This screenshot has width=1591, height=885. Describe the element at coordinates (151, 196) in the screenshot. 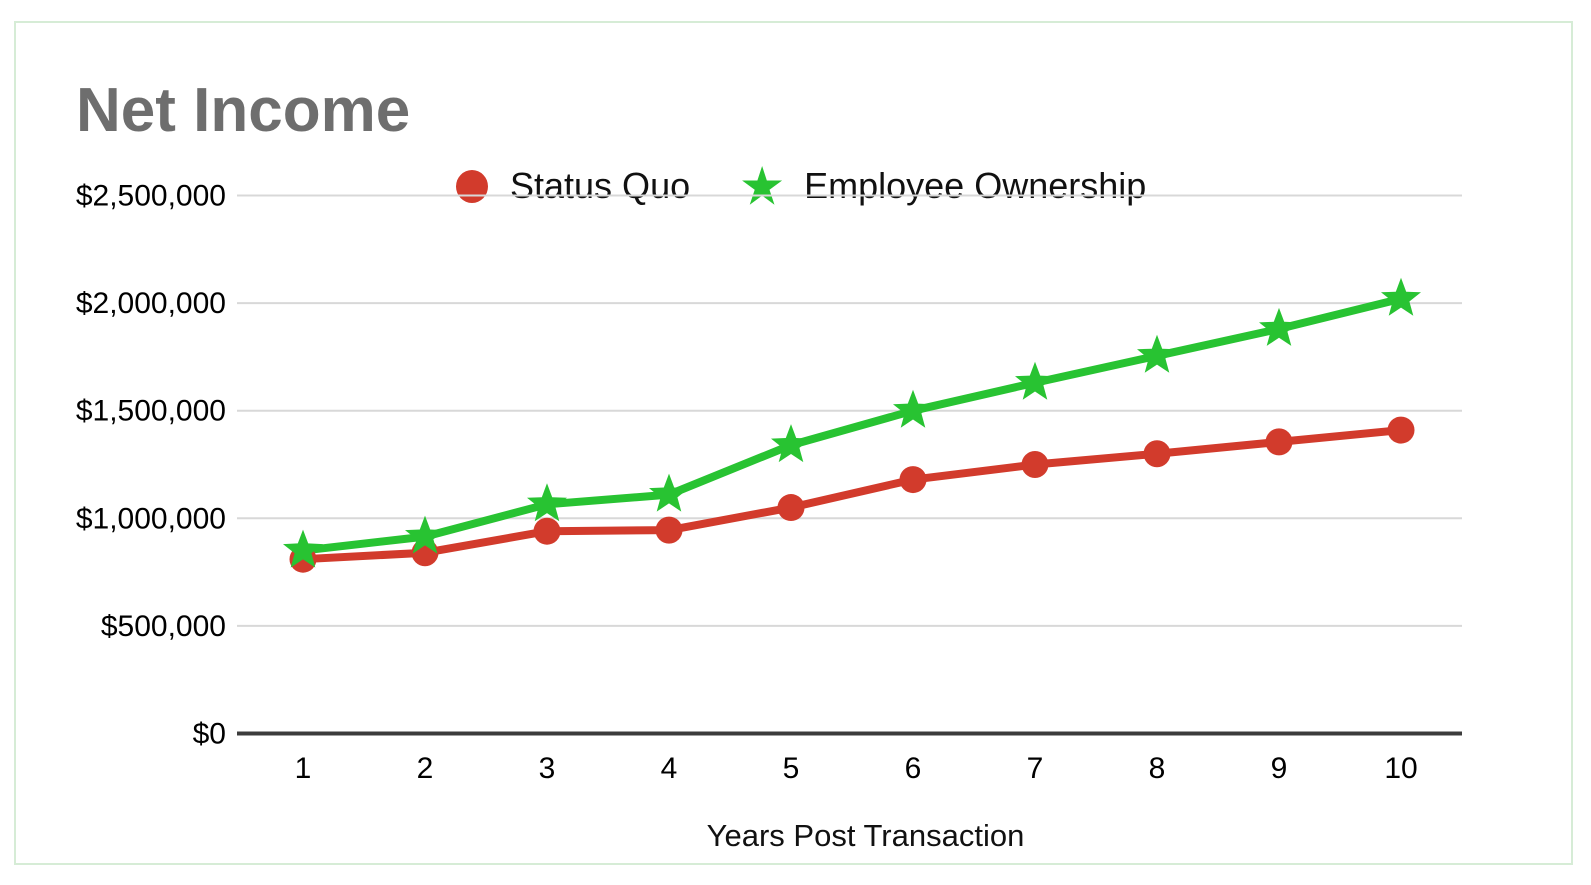

I see `y-tick-label: $2,500,000` at that location.